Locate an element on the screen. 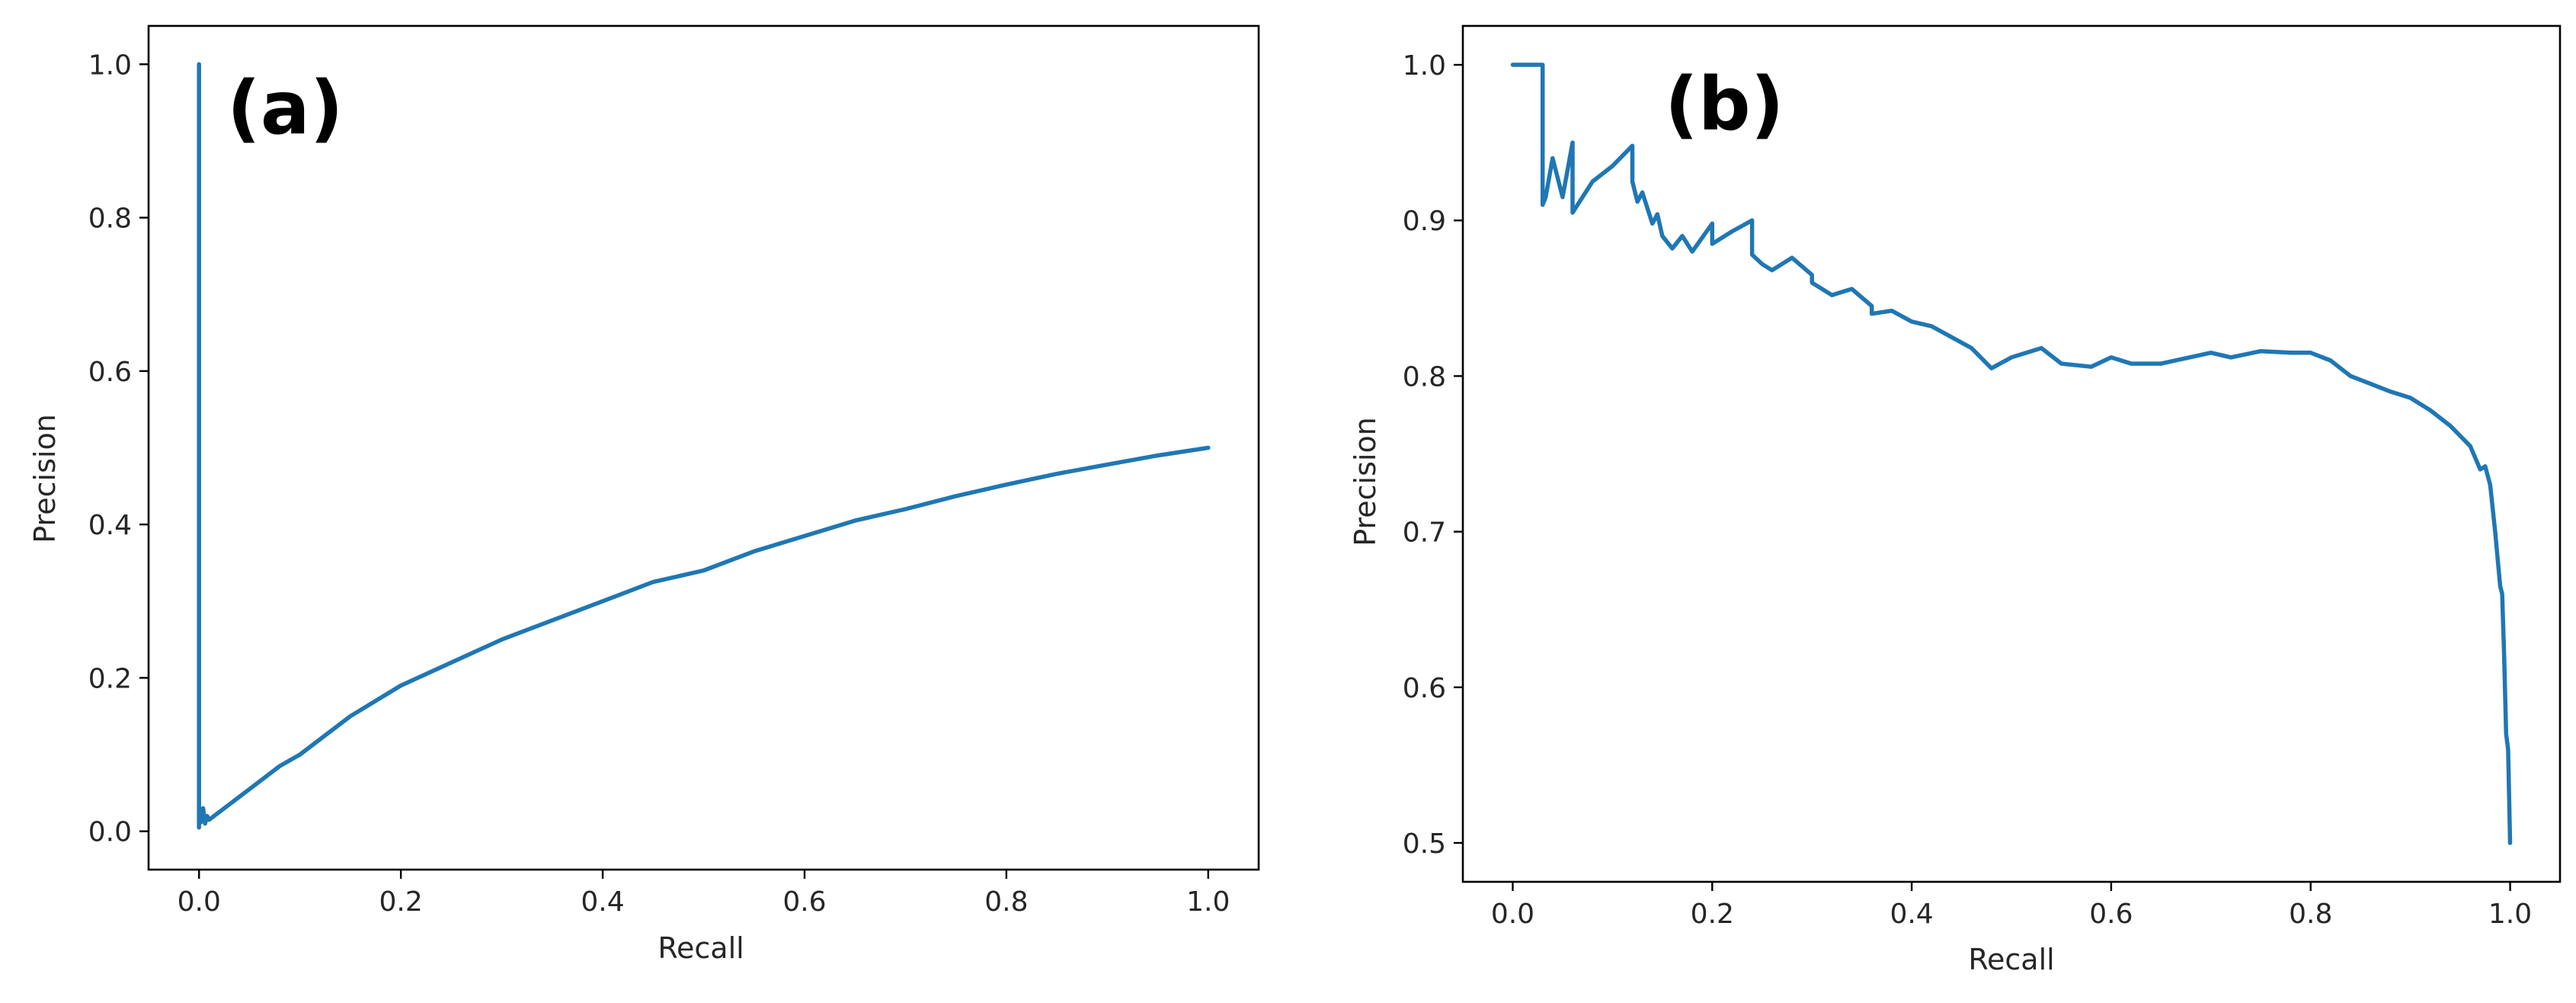  panel-a-x-tick-label-0: 0.0 is located at coordinates (199, 902).